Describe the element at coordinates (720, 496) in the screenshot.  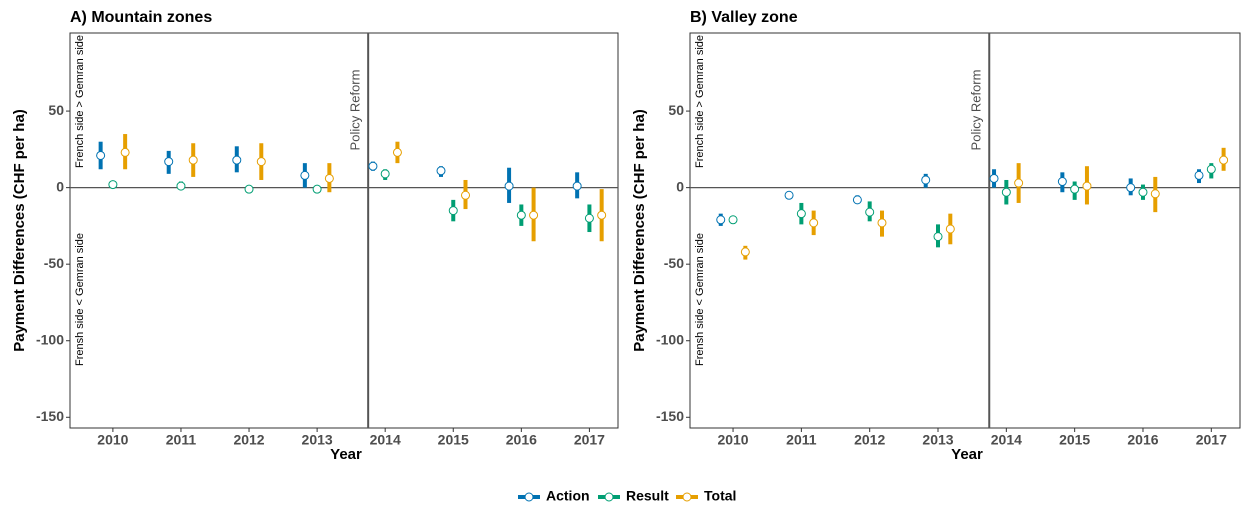
I see `legend-label: Total` at that location.